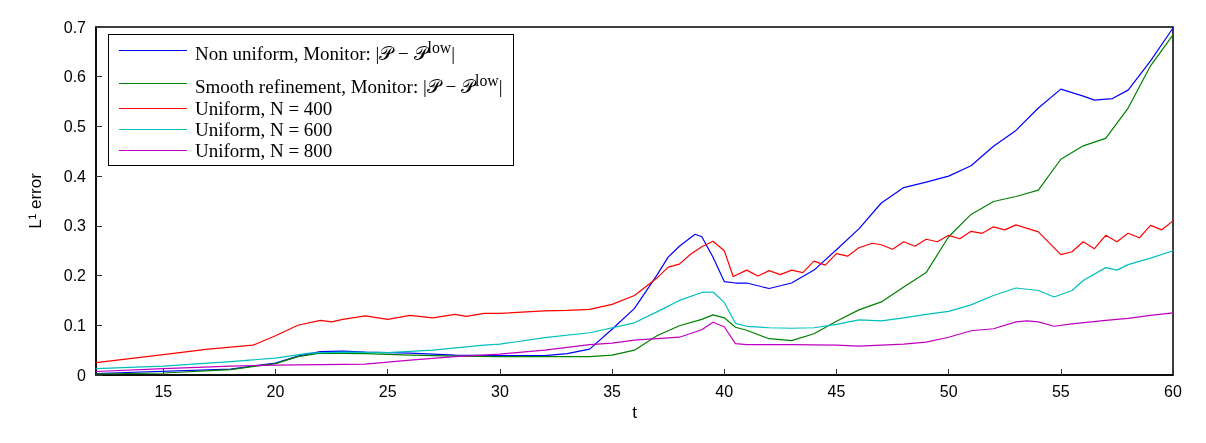 Image resolution: width=1206 pixels, height=443 pixels. I want to click on x-tick-label: 60, so click(1173, 391).